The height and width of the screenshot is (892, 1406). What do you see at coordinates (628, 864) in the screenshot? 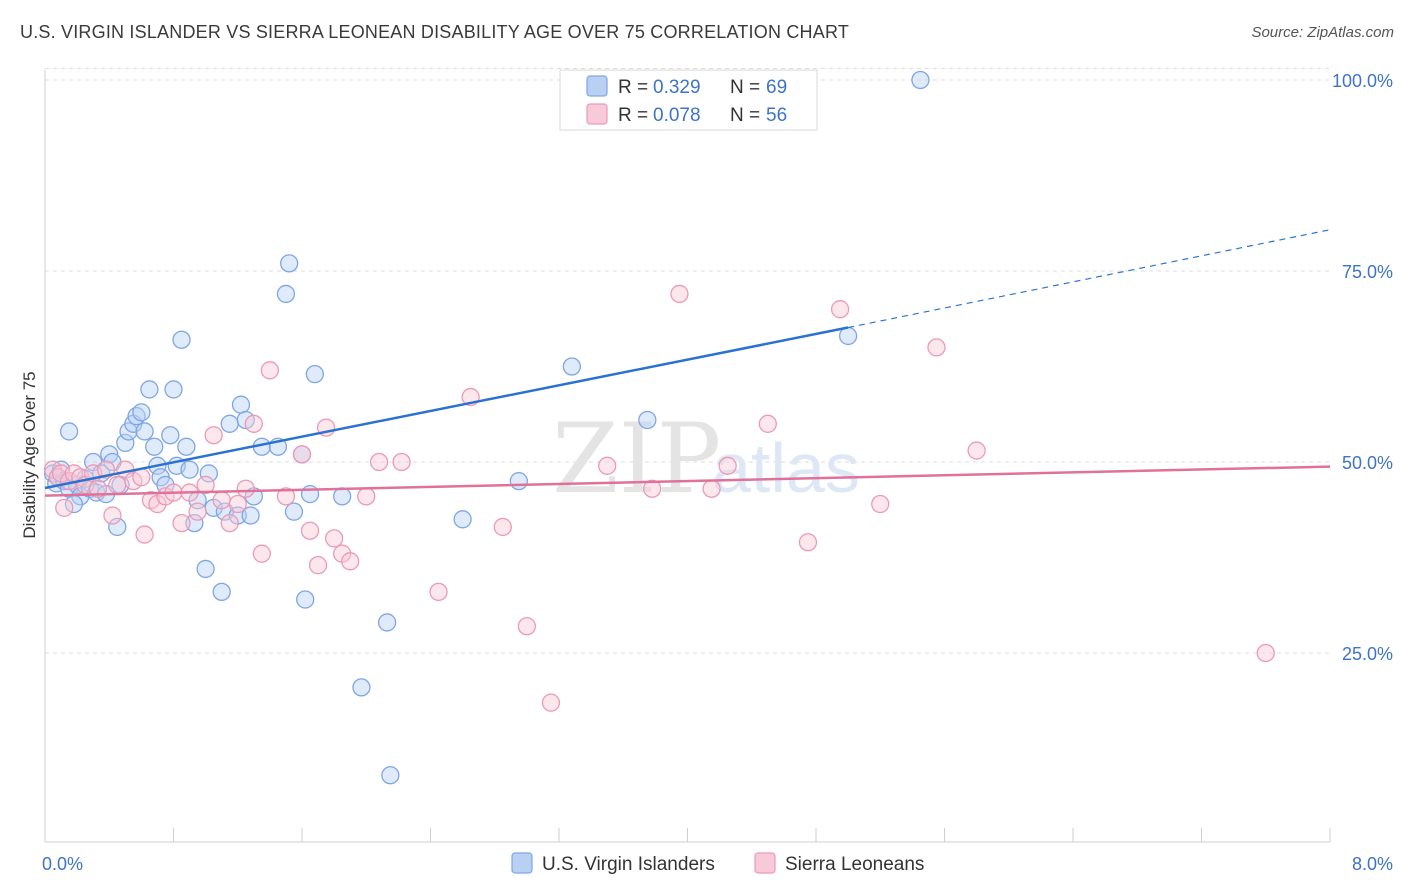
I see `bottom-legend-label-1: U.S. Virgin Islanders` at bounding box center [628, 864].